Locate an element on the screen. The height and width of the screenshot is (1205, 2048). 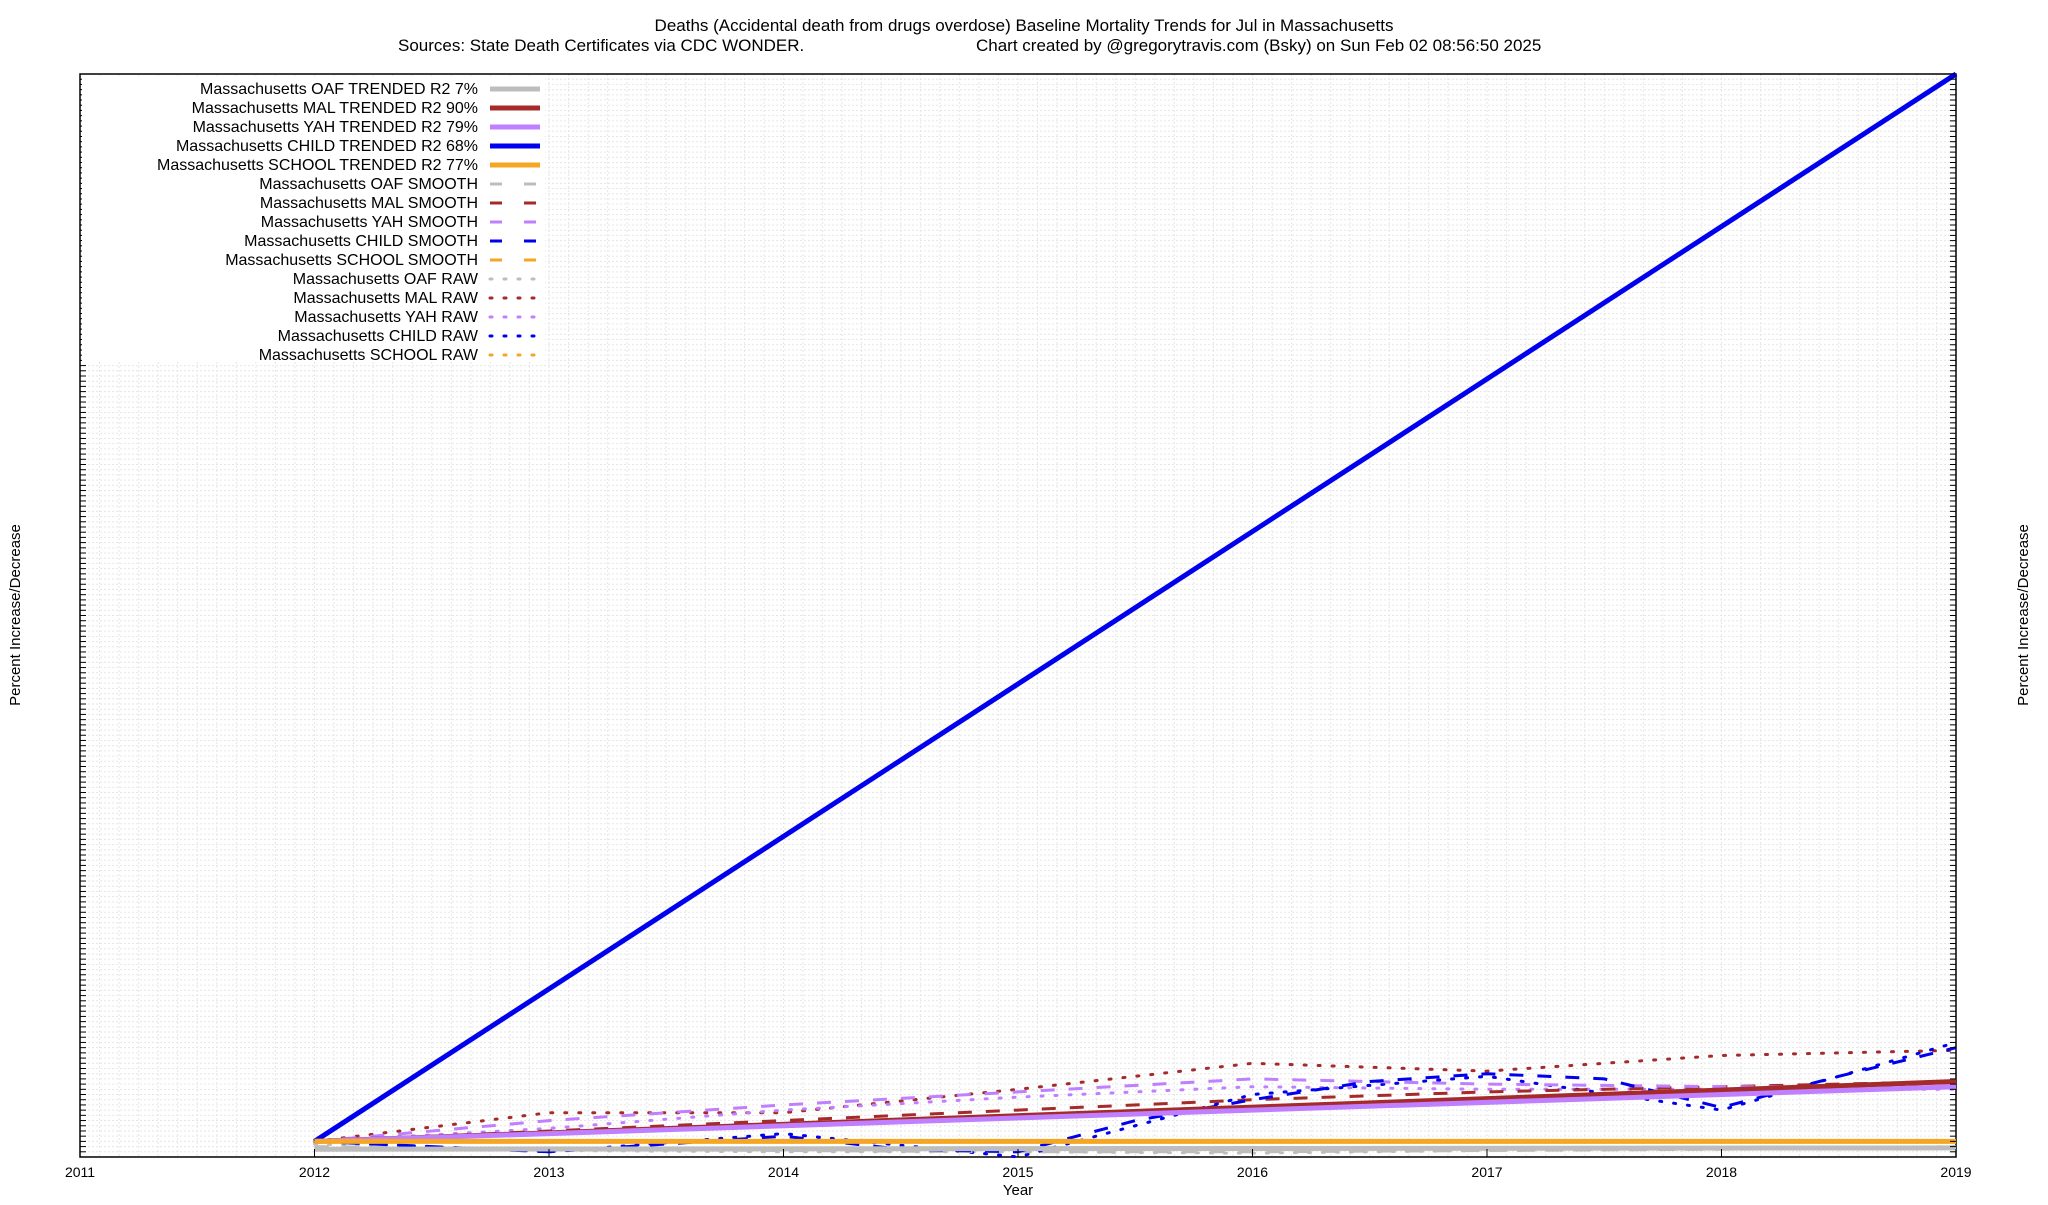
x-tick-label: 2019 is located at coordinates (1955, 1172).